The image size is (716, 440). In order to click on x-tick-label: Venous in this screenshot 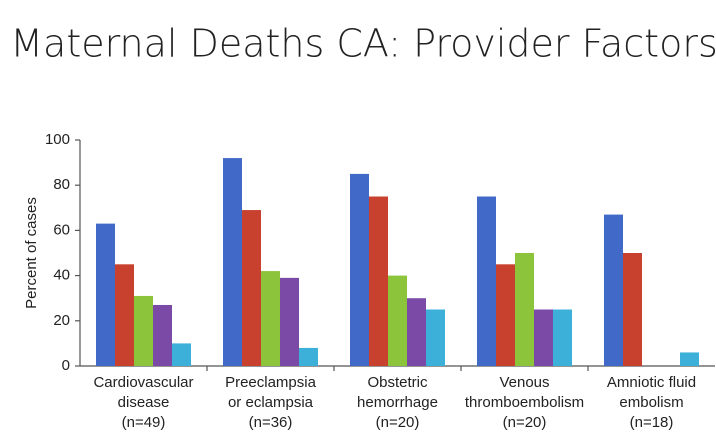, I will do `click(524, 382)`.